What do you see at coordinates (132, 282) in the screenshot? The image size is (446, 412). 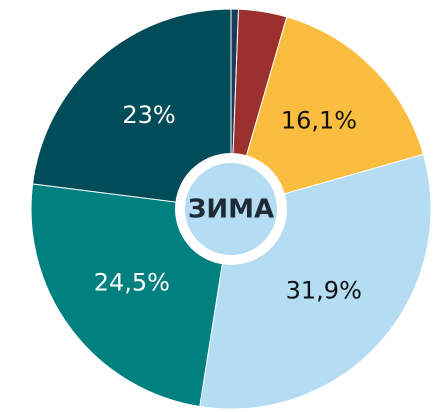 I see `slice-label: 24,5%` at bounding box center [132, 282].